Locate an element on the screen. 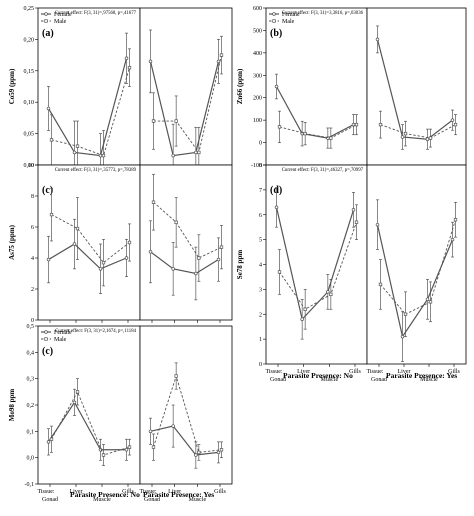 This screenshot has height=516, width=474. y-tick-label: 6 is located at coordinates (32, 228).